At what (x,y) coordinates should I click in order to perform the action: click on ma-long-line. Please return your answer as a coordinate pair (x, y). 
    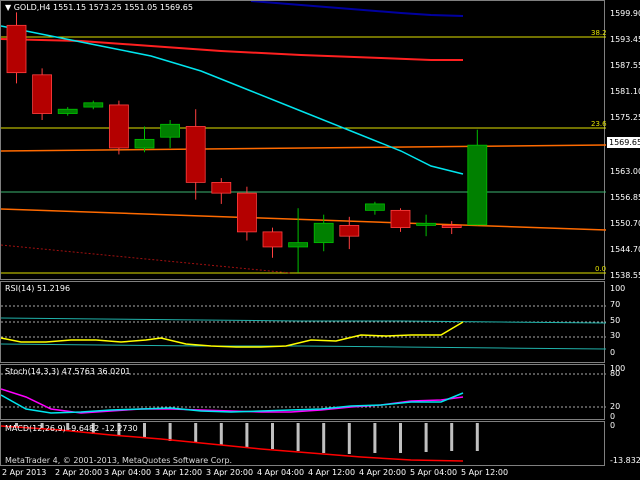
    Looking at the image, I should click on (357, 9).